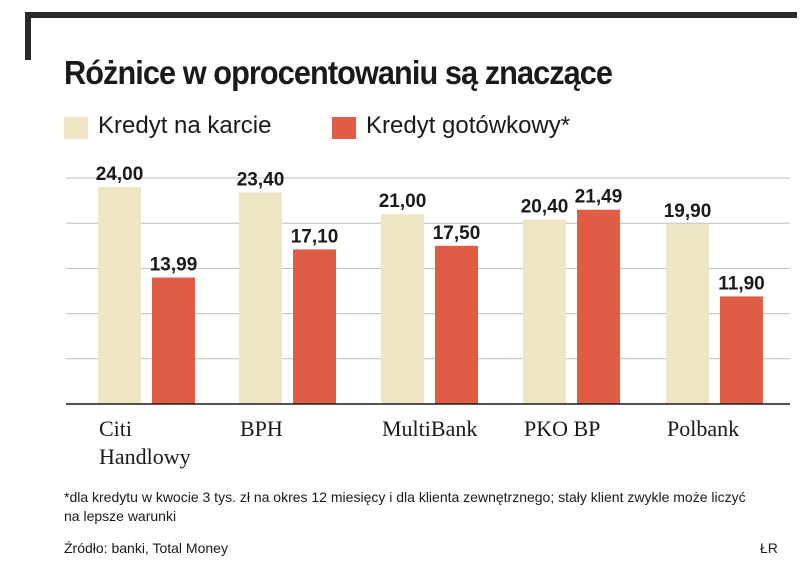 This screenshot has width=805, height=568. What do you see at coordinates (146, 548) in the screenshot?
I see `source-note: Źródło: banki, Total Money` at bounding box center [146, 548].